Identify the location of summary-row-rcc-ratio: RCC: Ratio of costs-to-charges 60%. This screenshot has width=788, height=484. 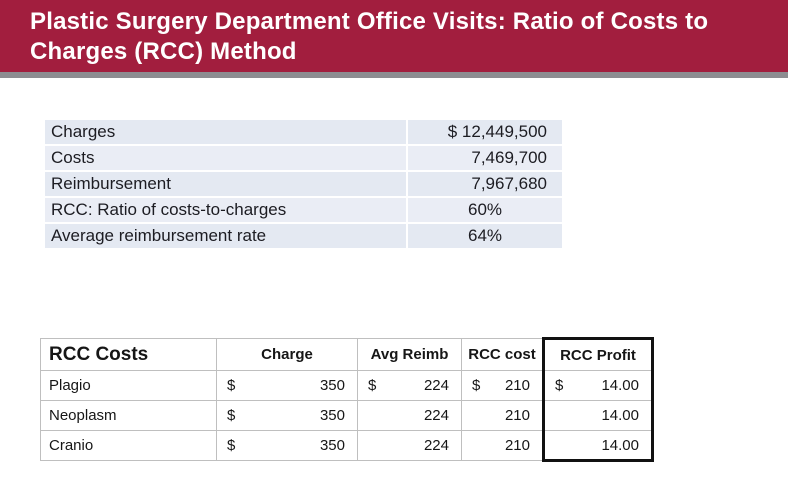
(303, 210).